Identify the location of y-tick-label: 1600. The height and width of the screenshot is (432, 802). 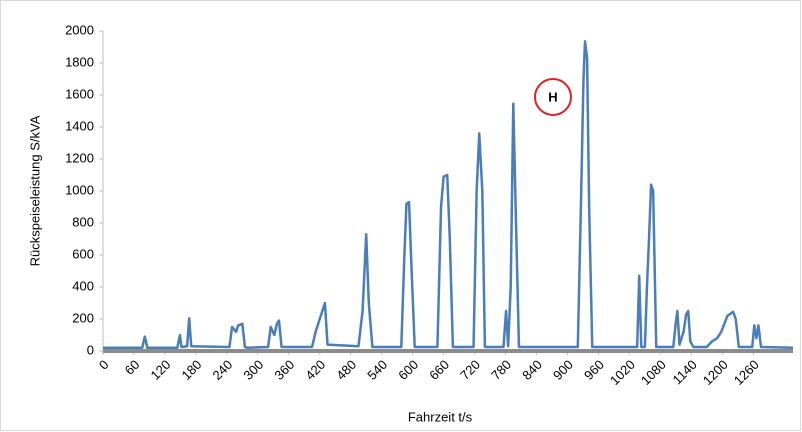
(79, 93).